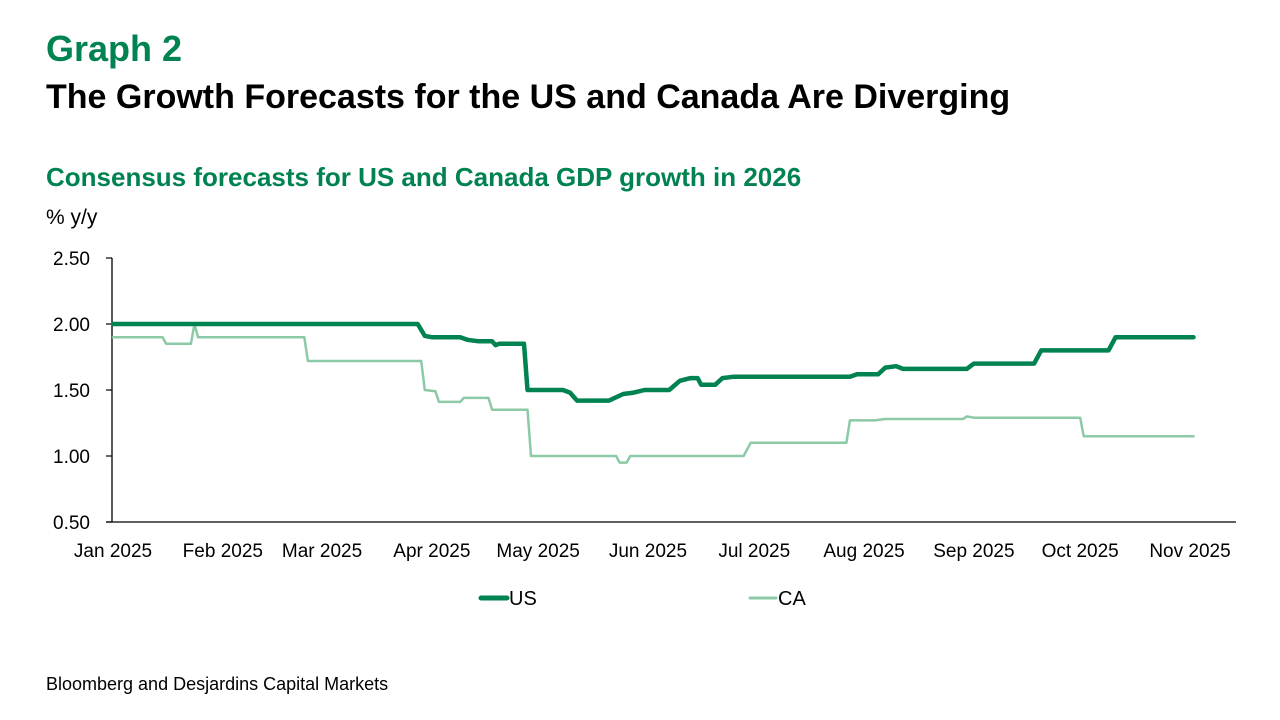  Describe the element at coordinates (217, 684) in the screenshot. I see `source-note: Bloomberg and Desjardins Capital Markets` at that location.